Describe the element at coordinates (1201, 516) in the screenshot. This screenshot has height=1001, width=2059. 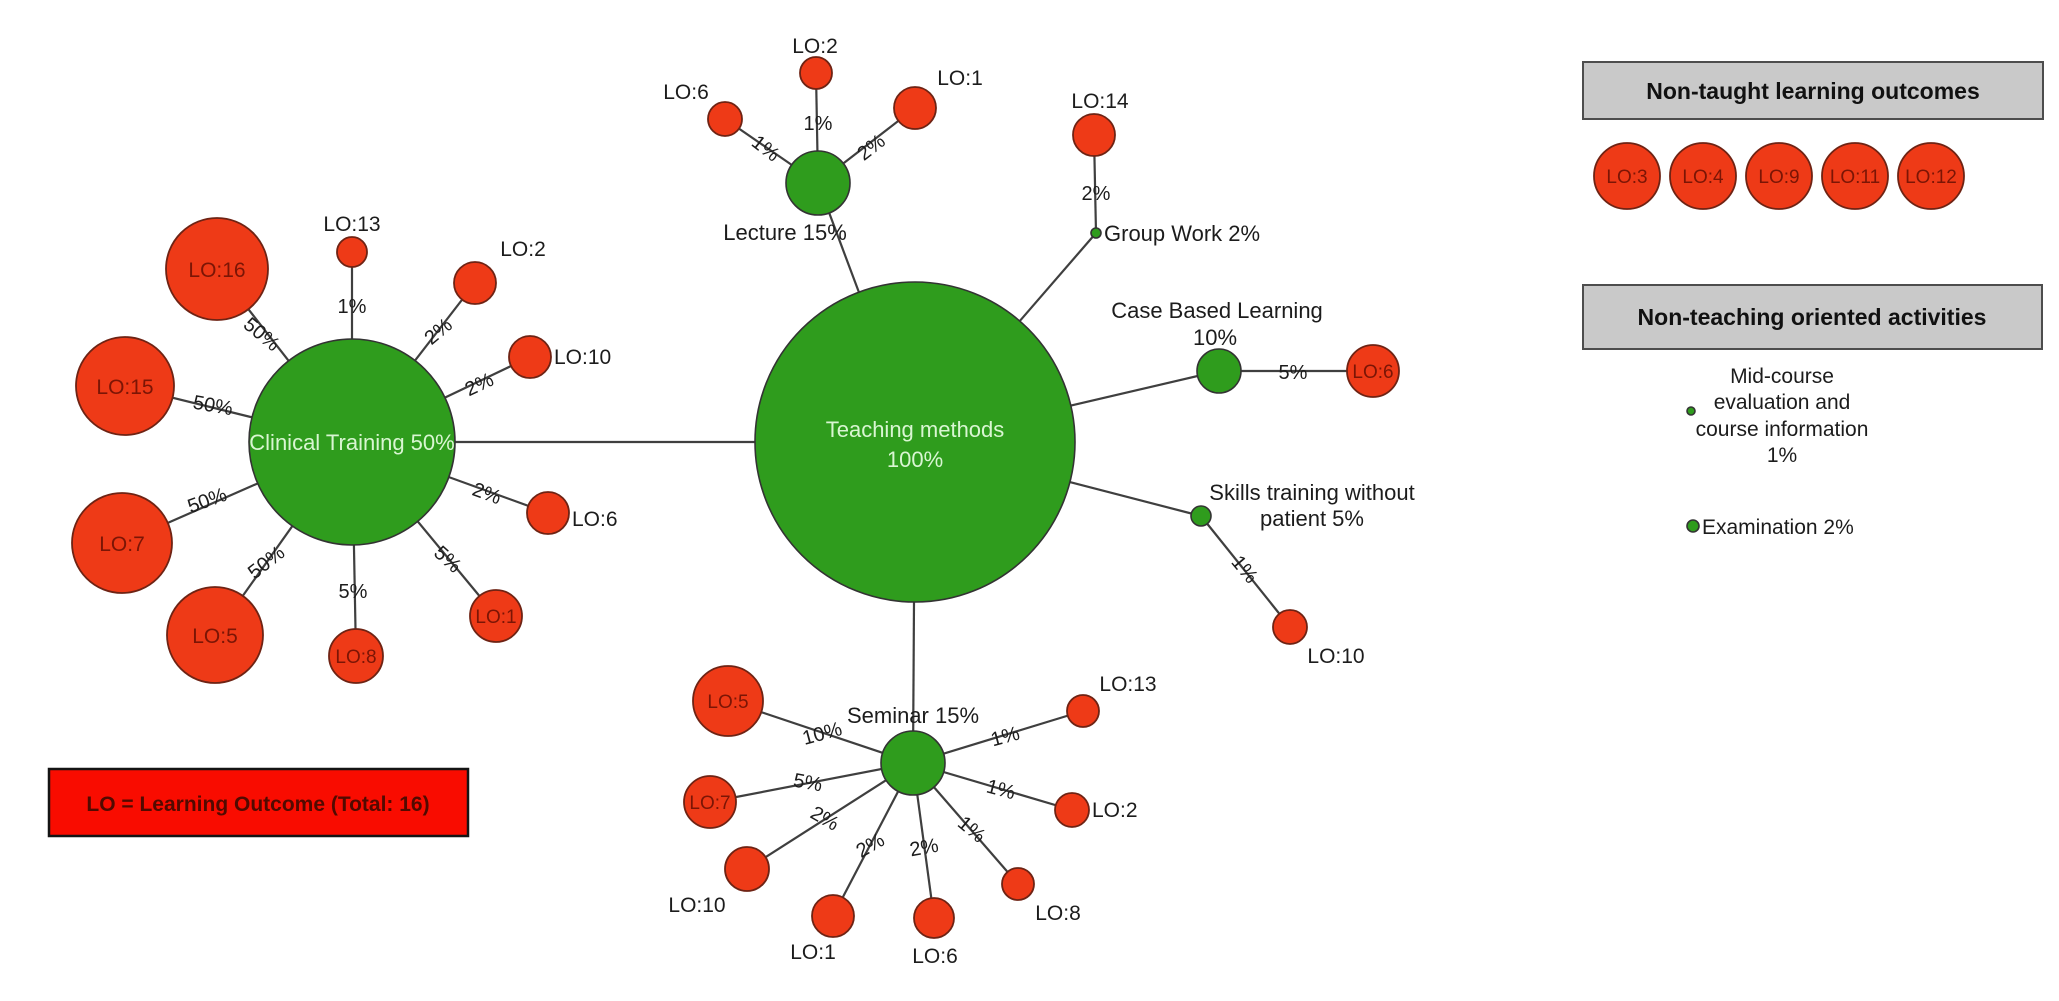
I see `node-skills-training` at that location.